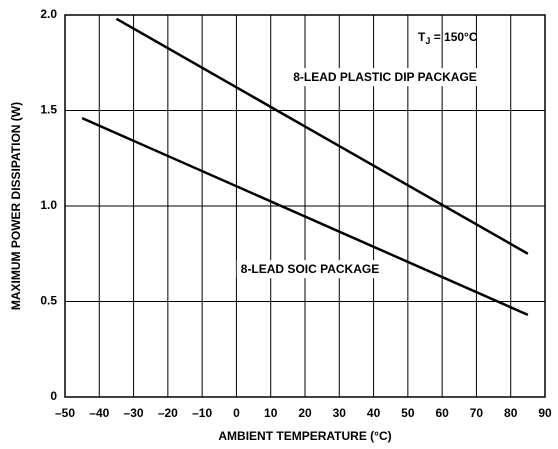 The height and width of the screenshot is (449, 558). I want to click on series-label: 8-LEAD SOIC PACKAGE, so click(310, 269).